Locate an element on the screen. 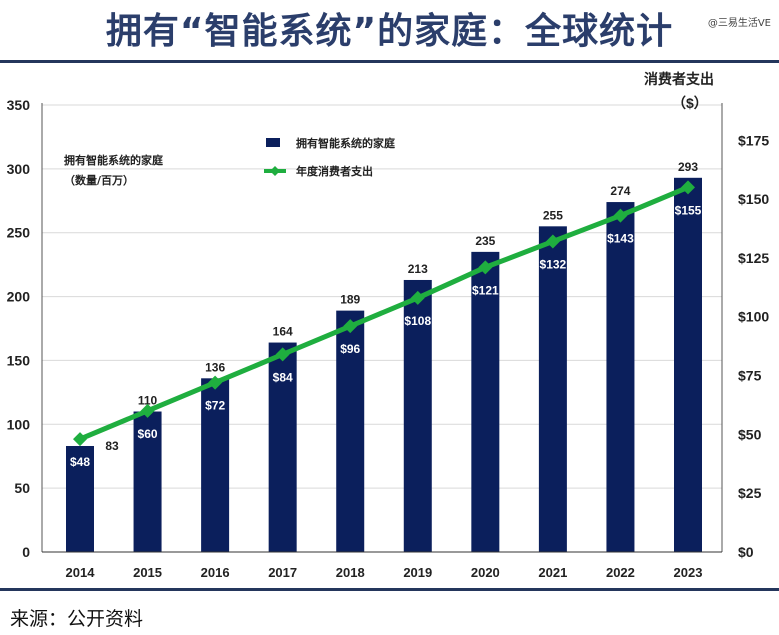 The image size is (779, 635). bar-value-label: 110 is located at coordinates (148, 401).